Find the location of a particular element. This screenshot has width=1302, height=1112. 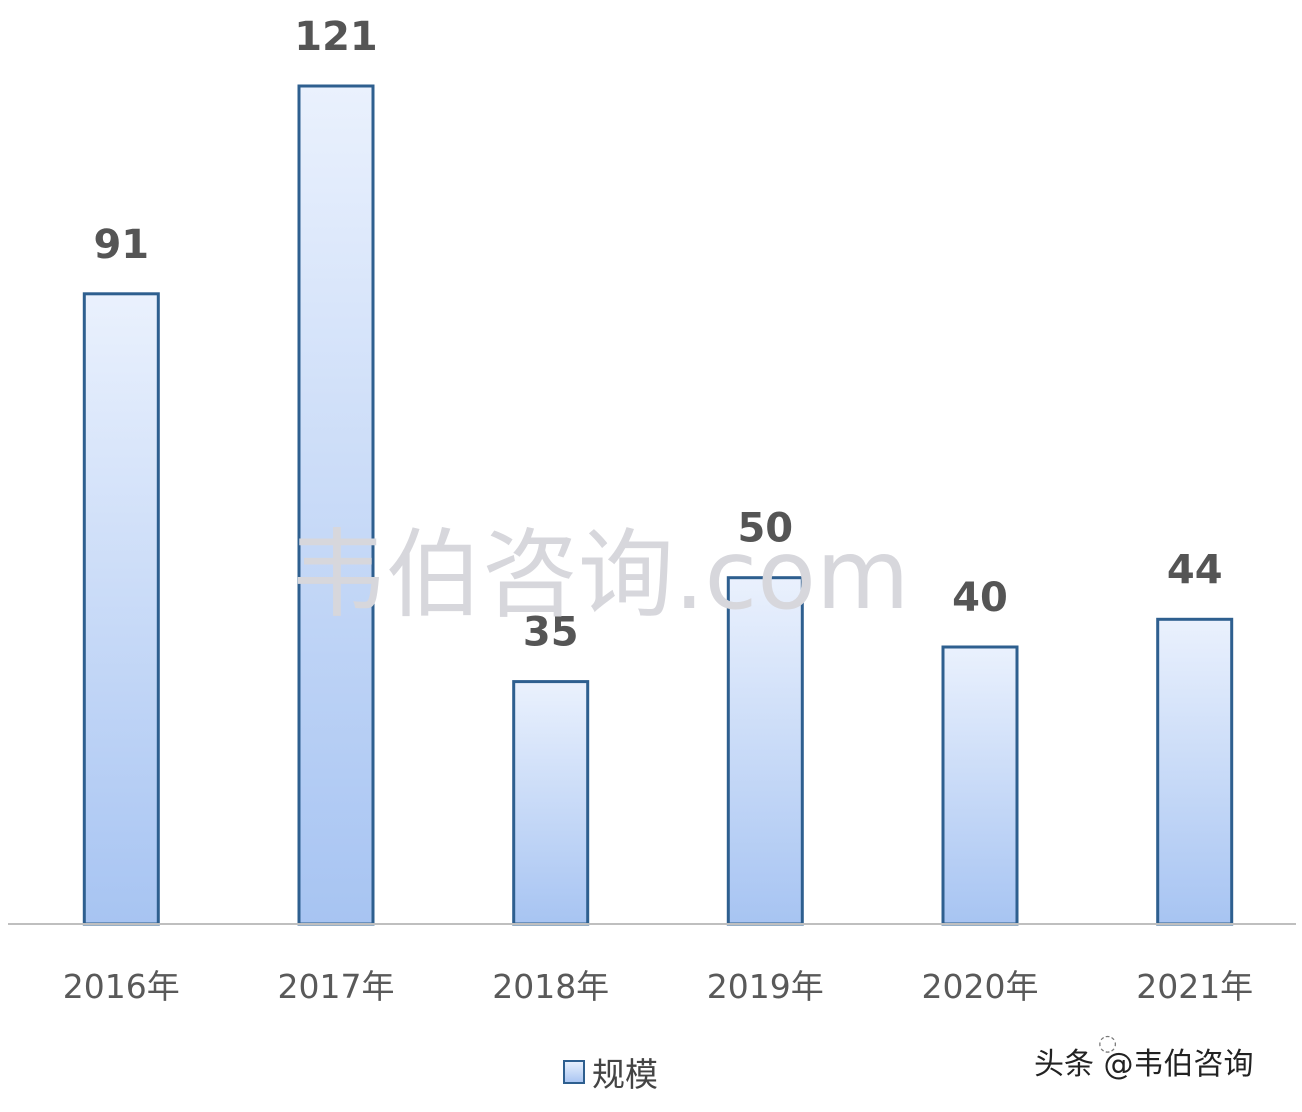

data-label-2018年: 35 is located at coordinates (551, 633).